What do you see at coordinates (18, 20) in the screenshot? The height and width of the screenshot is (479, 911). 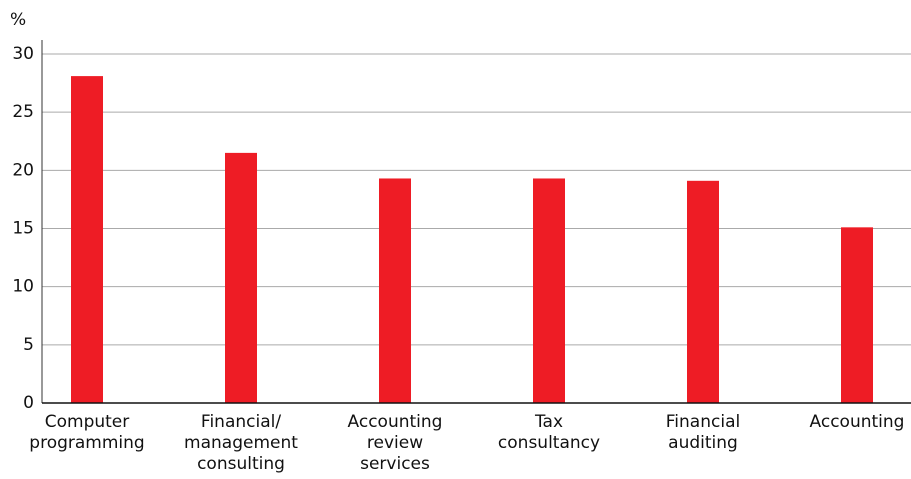 I see `y-axis-label: %` at bounding box center [18, 20].